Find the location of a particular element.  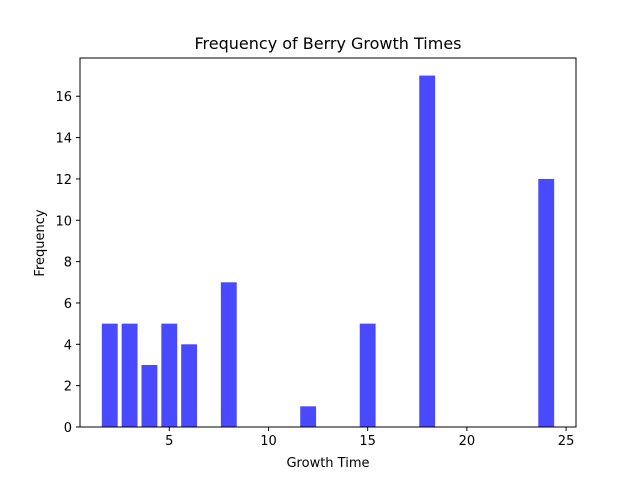

y-tick-label-10: 10 is located at coordinates (63, 221).